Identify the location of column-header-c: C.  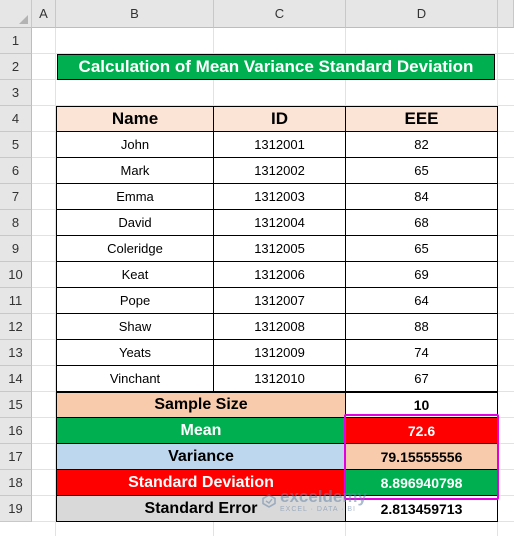
(280, 14).